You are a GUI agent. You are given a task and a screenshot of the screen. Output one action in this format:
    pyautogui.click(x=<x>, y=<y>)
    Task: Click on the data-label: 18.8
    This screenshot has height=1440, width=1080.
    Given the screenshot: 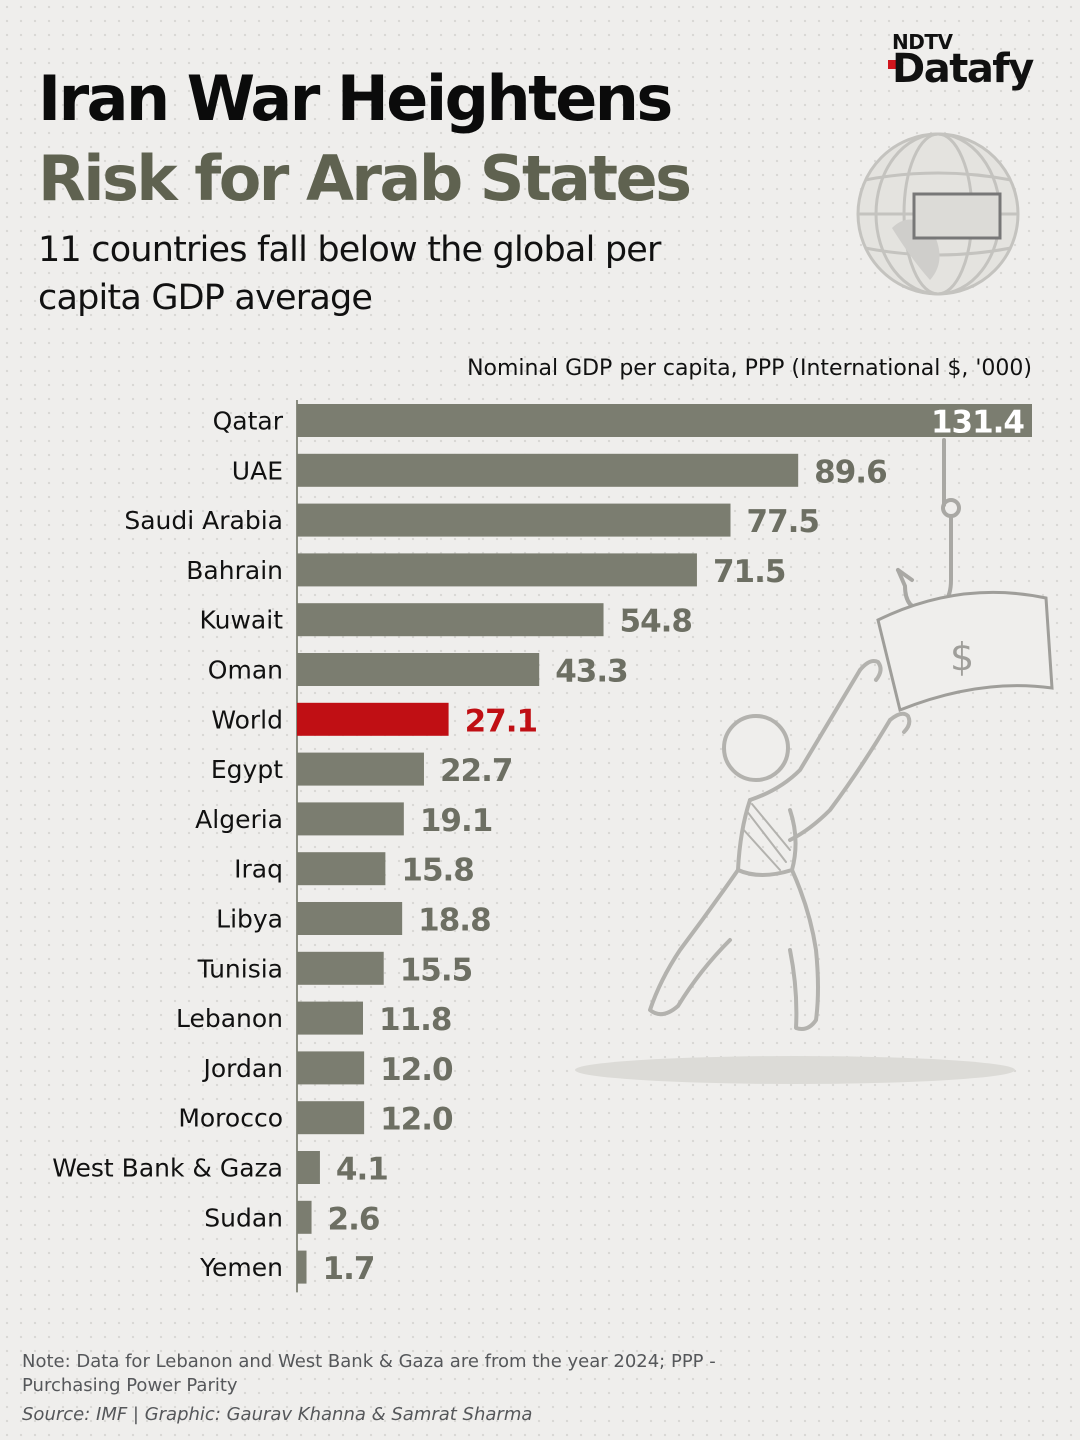 What is the action you would take?
    pyautogui.click(x=454, y=921)
    